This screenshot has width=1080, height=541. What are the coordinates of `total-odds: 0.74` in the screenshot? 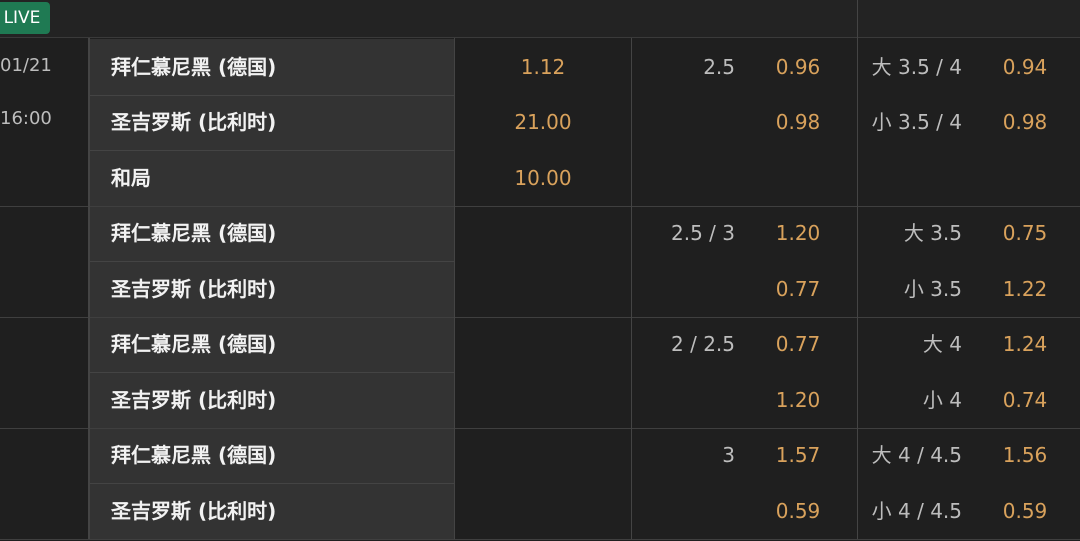 It's located at (1025, 399).